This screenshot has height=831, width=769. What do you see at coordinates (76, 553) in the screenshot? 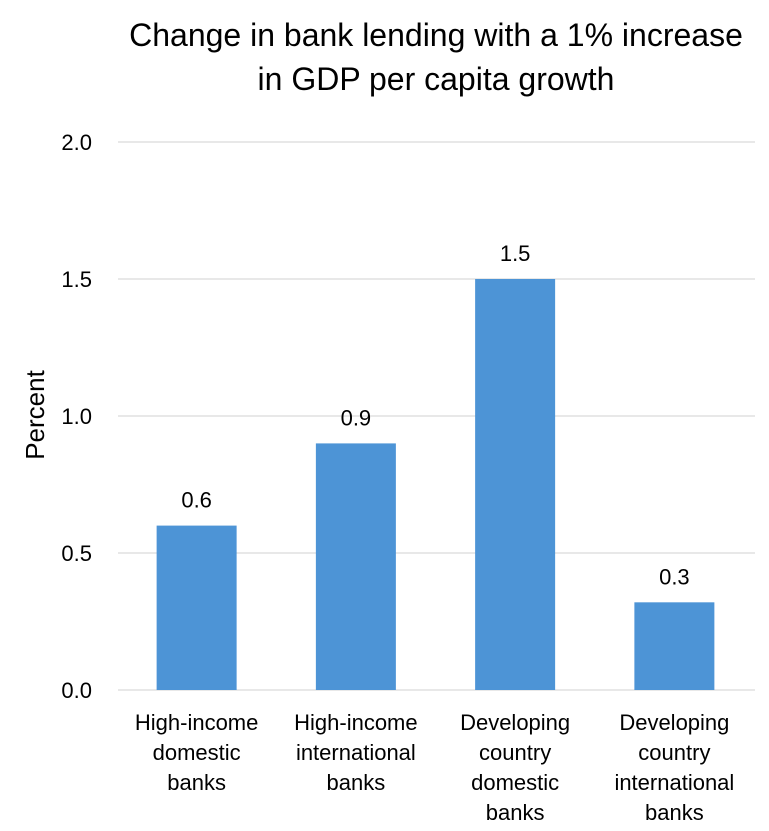
I see `y-tick-label: 0.5` at bounding box center [76, 553].